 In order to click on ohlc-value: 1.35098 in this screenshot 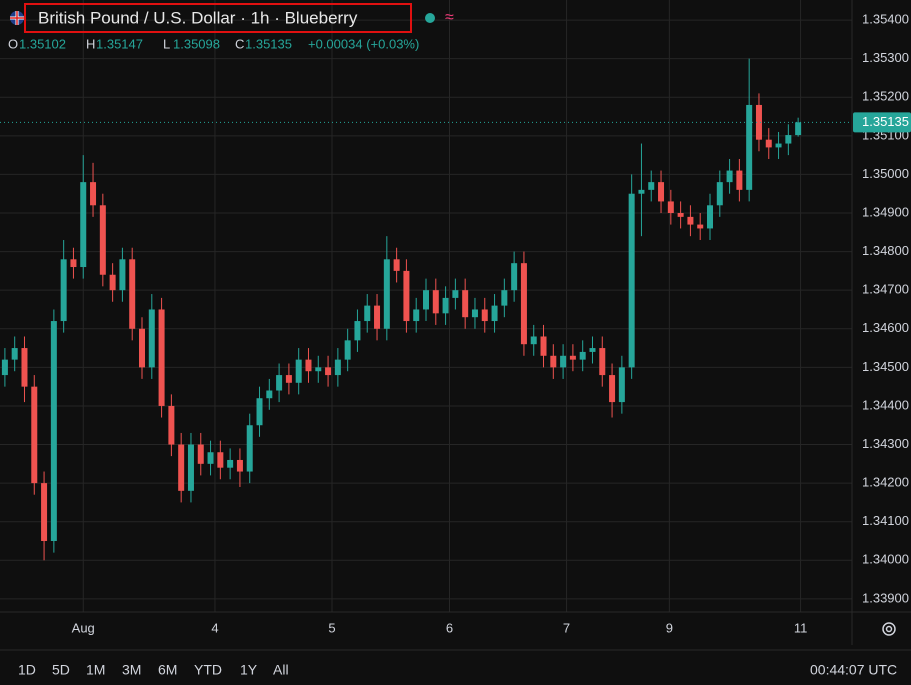, I will do `click(196, 43)`.